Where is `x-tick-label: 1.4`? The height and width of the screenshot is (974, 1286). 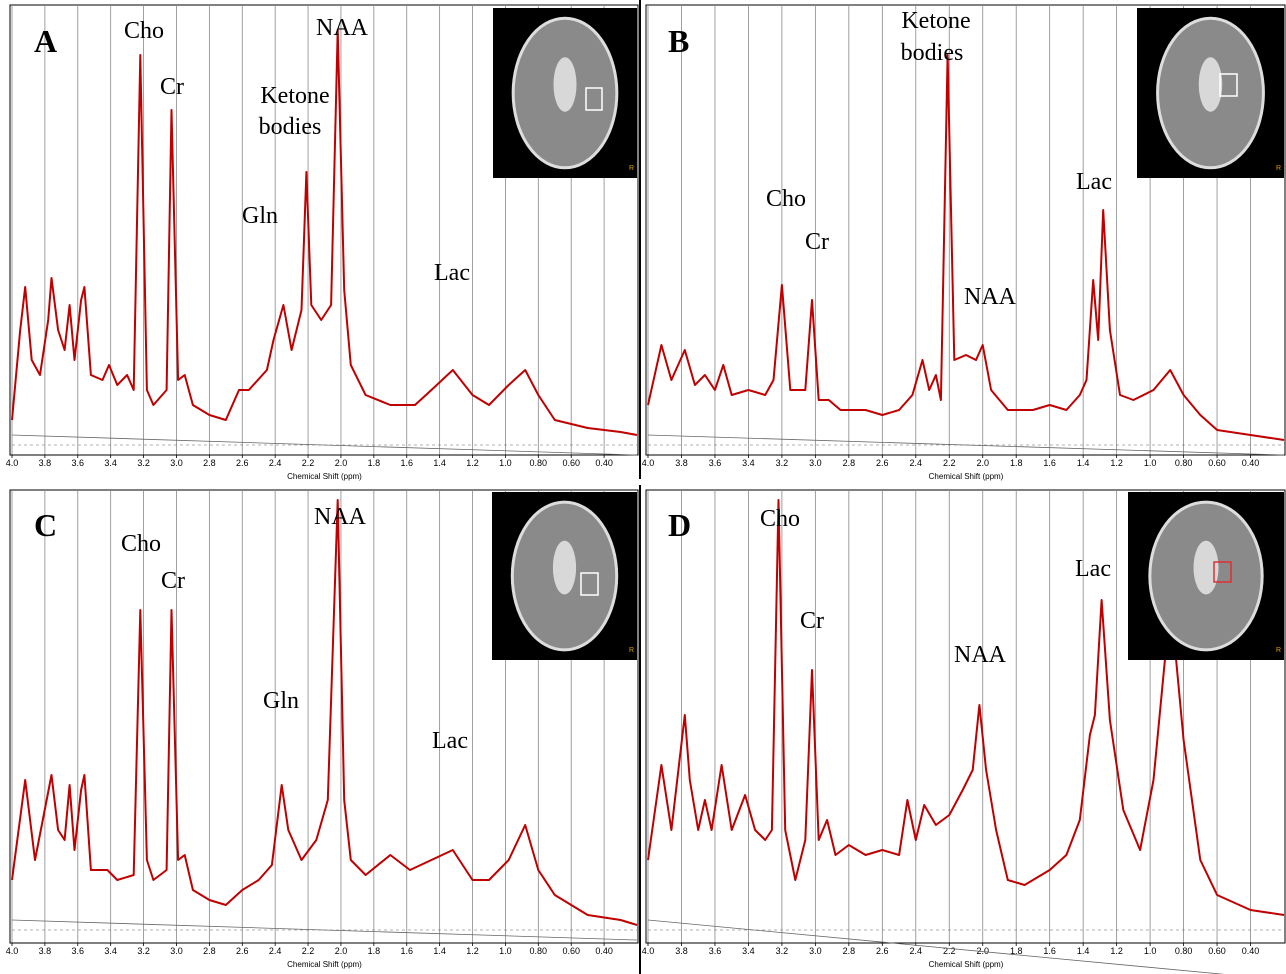 x-tick-label: 1.4 is located at coordinates (1083, 463).